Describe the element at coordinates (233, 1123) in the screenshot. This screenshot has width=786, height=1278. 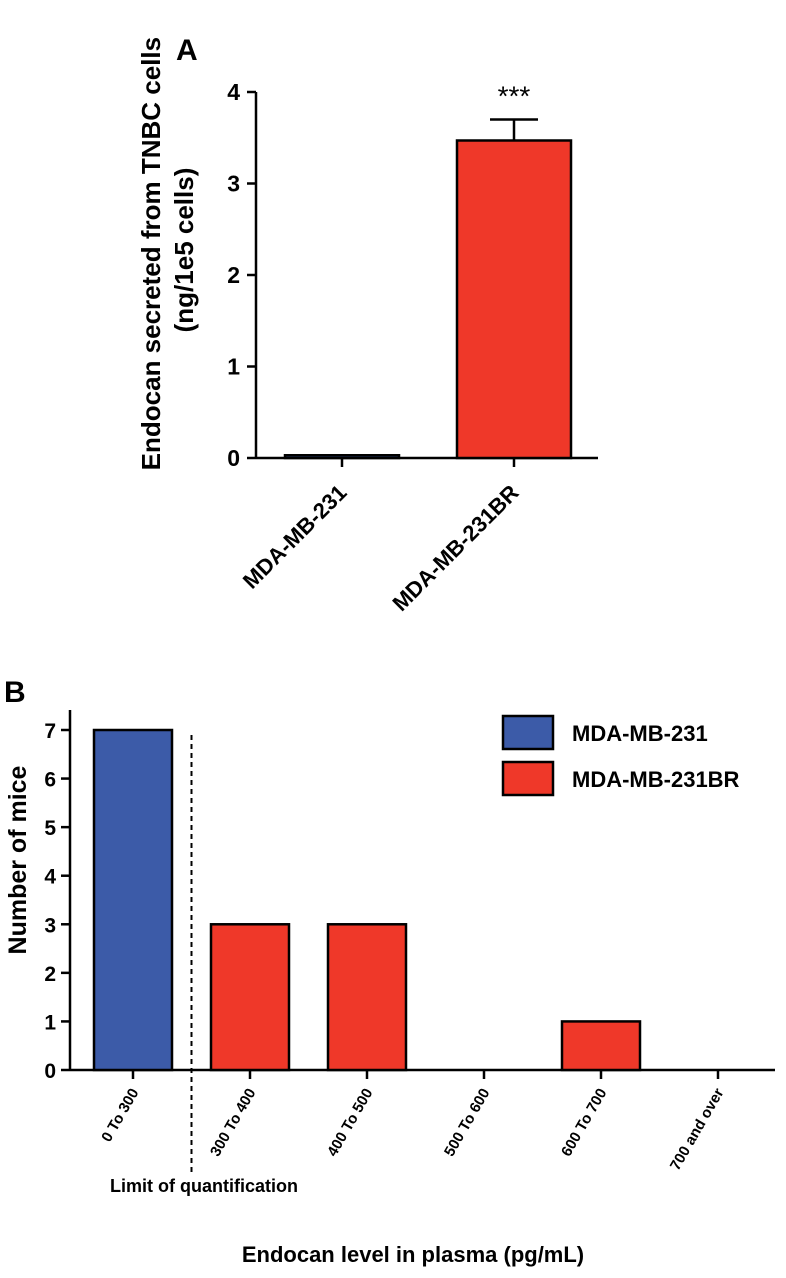
I see `panel-b-category-label: 300 To 400` at that location.